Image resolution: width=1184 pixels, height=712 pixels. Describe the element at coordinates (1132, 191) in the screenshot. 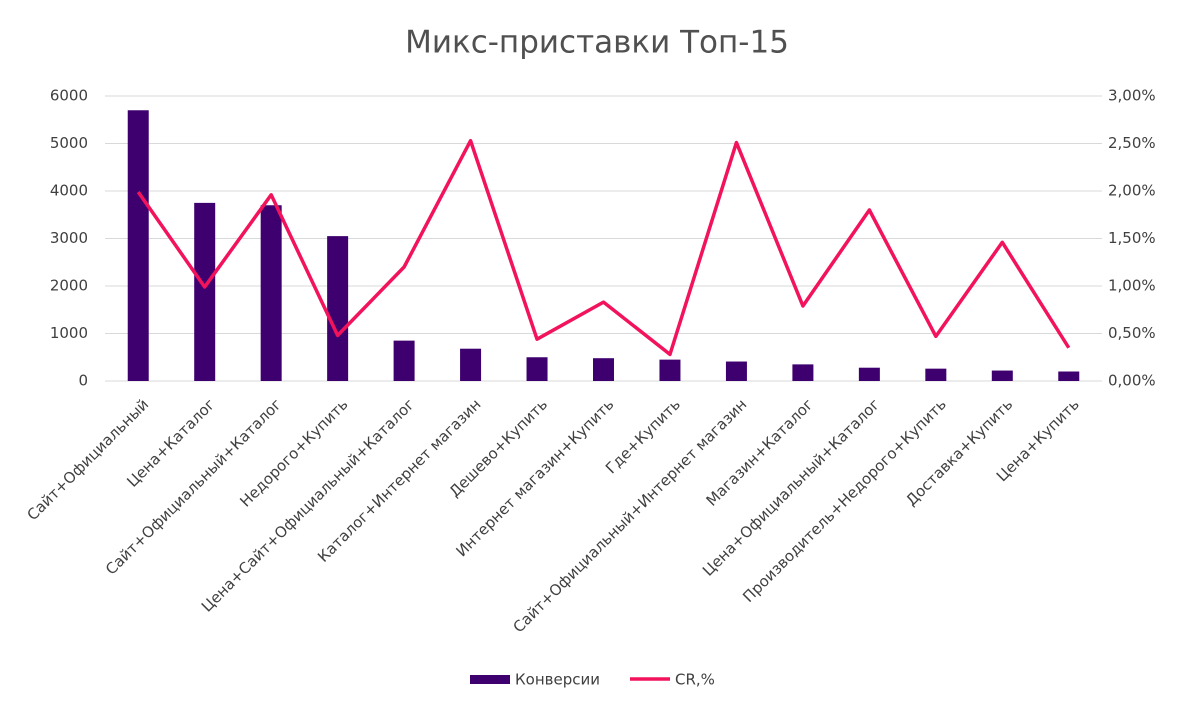

I see `y2-tick-label: 2,00%` at that location.